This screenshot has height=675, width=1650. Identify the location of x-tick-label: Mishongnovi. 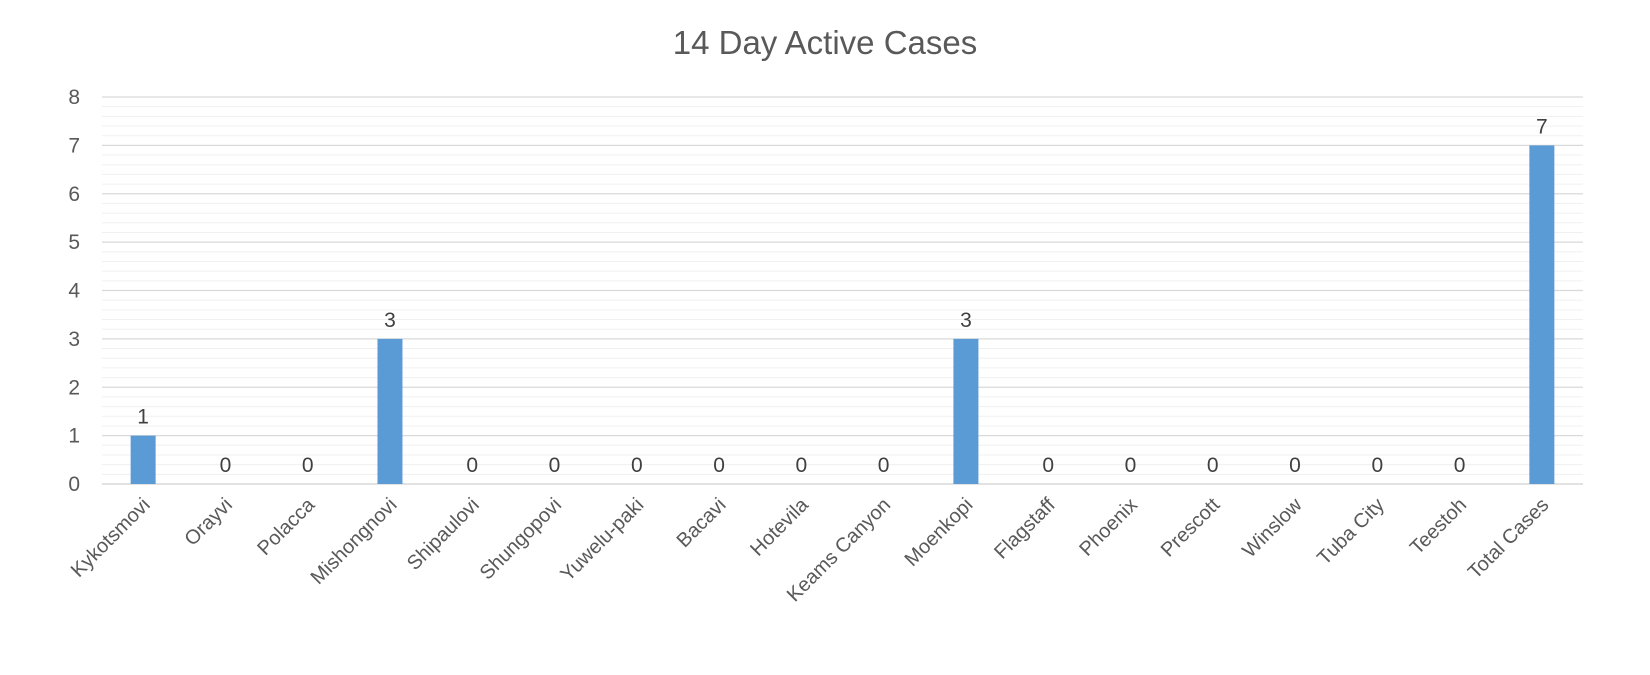
(354, 541).